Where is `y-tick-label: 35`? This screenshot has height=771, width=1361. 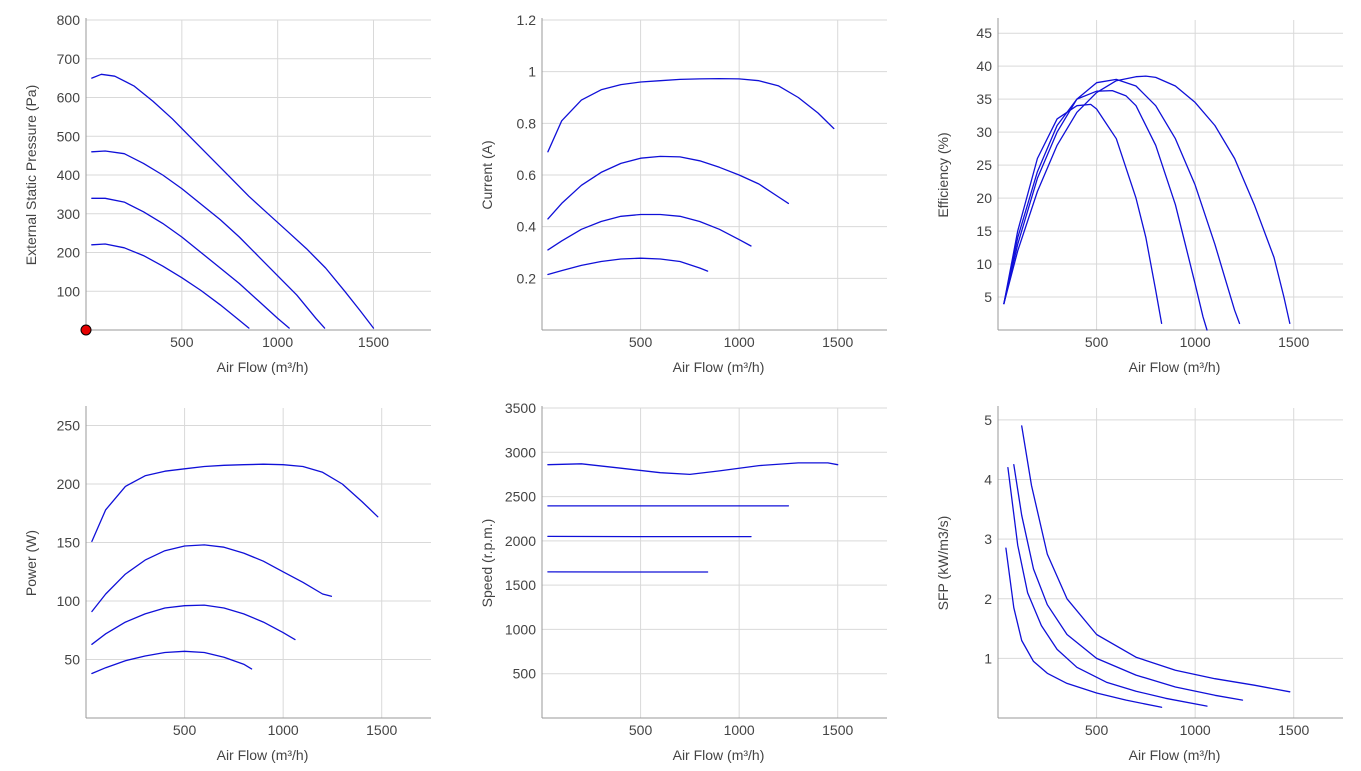 y-tick-label: 35 is located at coordinates (984, 99).